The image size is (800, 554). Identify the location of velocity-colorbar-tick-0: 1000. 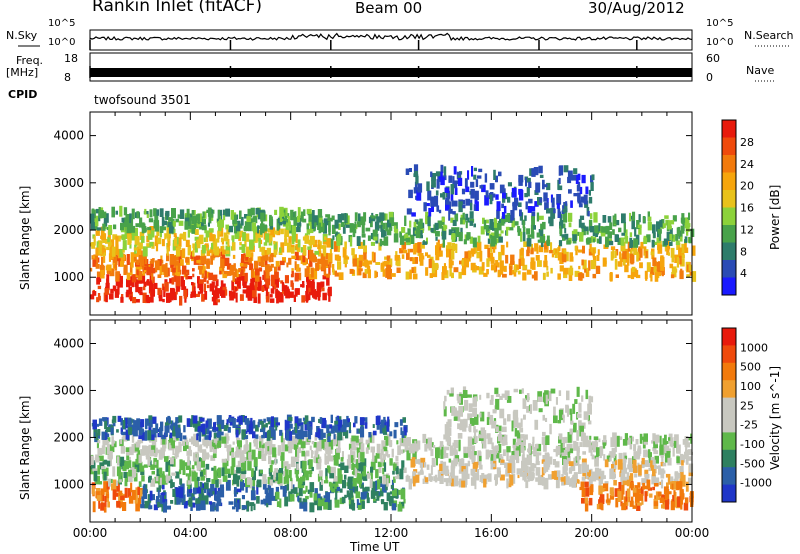
(754, 347).